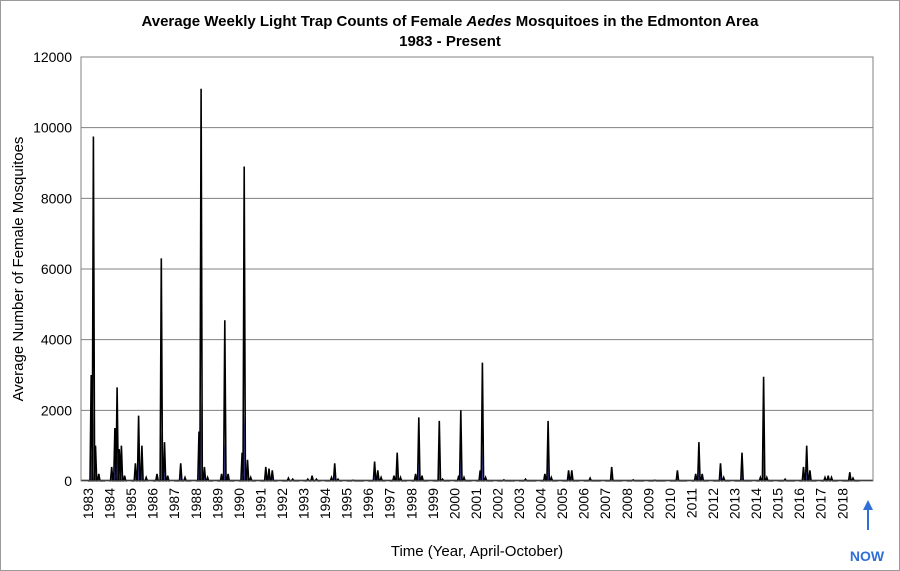 The height and width of the screenshot is (571, 900). What do you see at coordinates (239, 503) in the screenshot?
I see `x-tick-label: 1990` at bounding box center [239, 503].